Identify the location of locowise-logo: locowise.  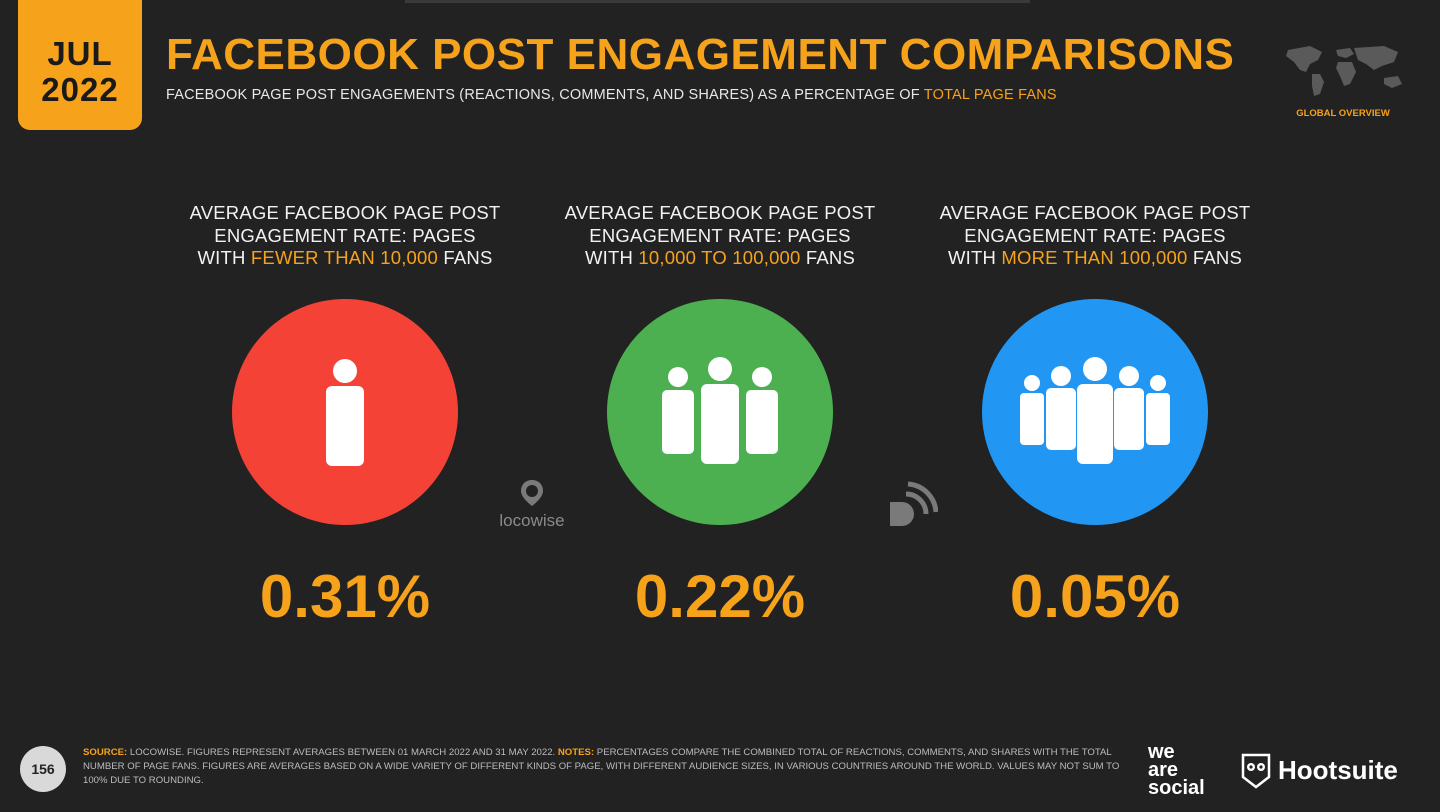
(532, 504).